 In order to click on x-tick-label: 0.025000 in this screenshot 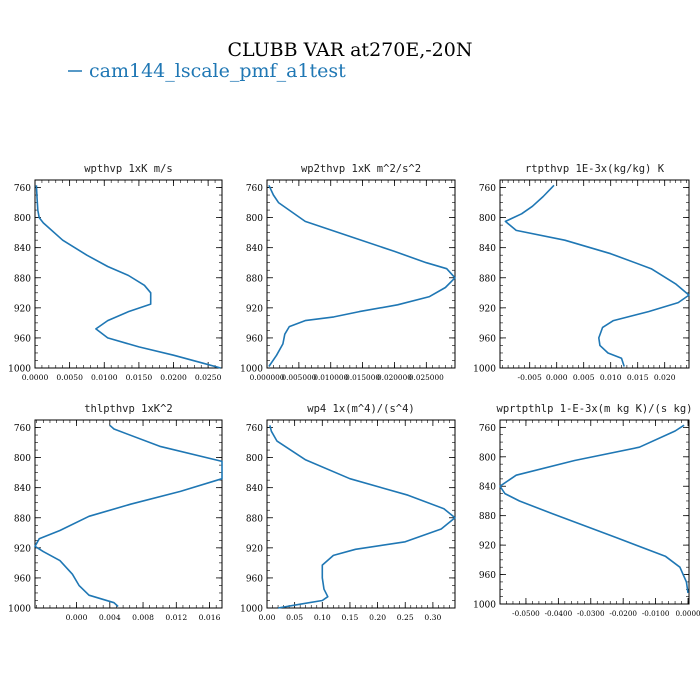, I will do `click(426, 377)`.